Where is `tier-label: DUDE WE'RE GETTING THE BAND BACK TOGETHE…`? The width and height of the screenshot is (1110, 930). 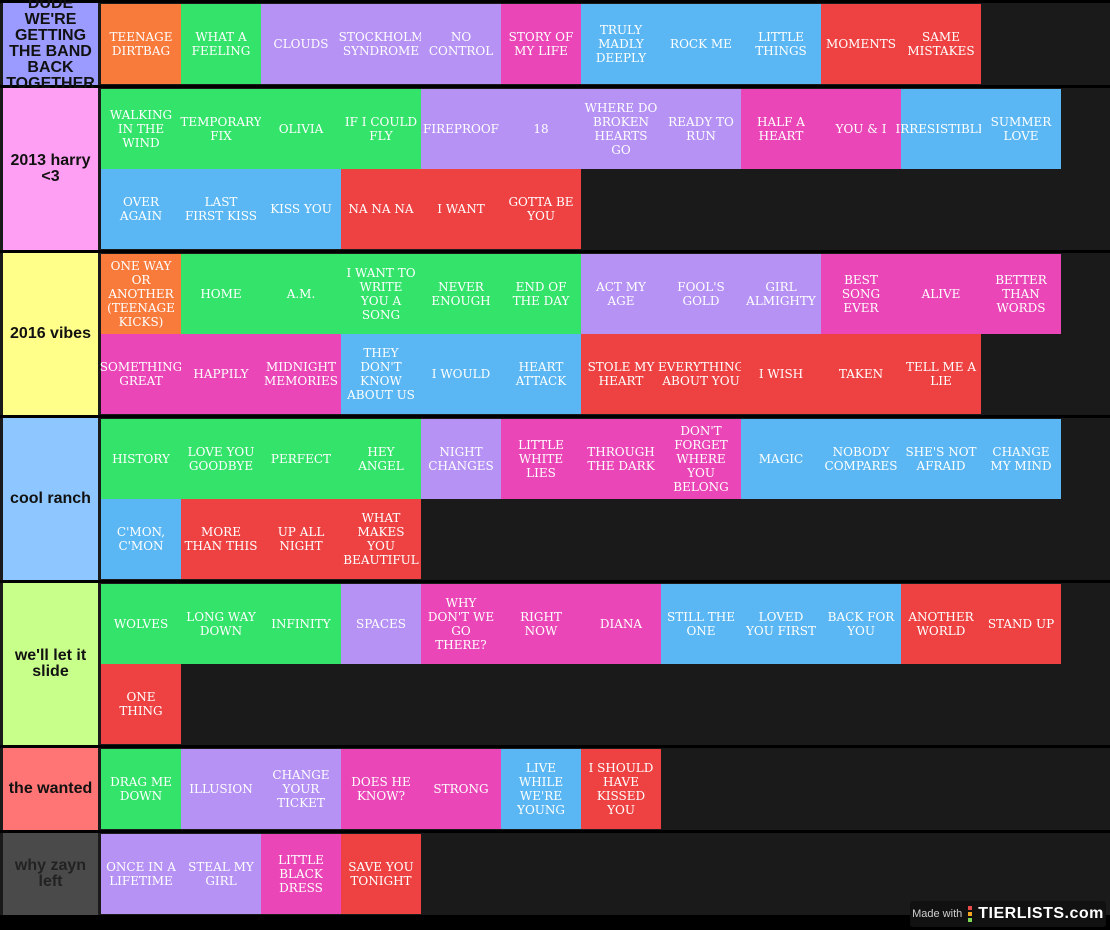
tier-label: DUDE WE'RE GETTING THE BAND BACK TOGETHE… is located at coordinates (50, 46).